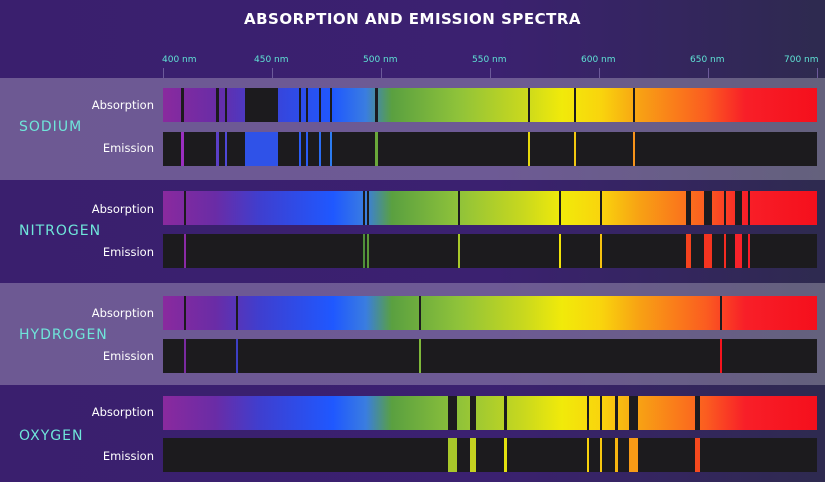 This screenshot has width=825, height=482. Describe the element at coordinates (598, 60) in the screenshot. I see `axis-tick-label: 600 nm` at that location.